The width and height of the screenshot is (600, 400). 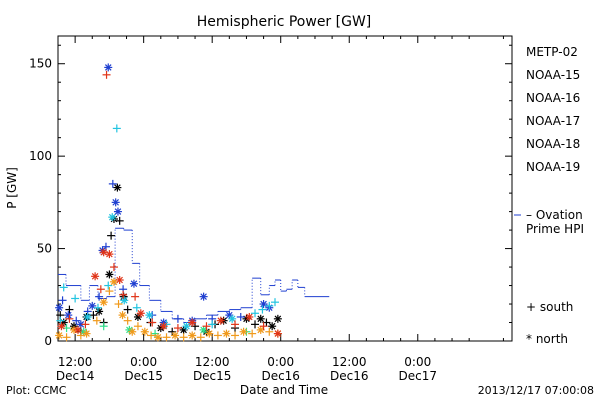 What do you see at coordinates (40, 64) in the screenshot?
I see `y-tick-label: 150` at bounding box center [40, 64].